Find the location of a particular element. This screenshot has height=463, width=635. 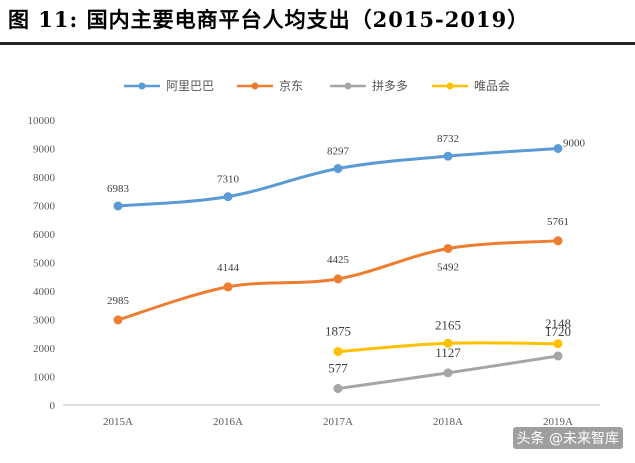

data-label: 5492 is located at coordinates (448, 267).